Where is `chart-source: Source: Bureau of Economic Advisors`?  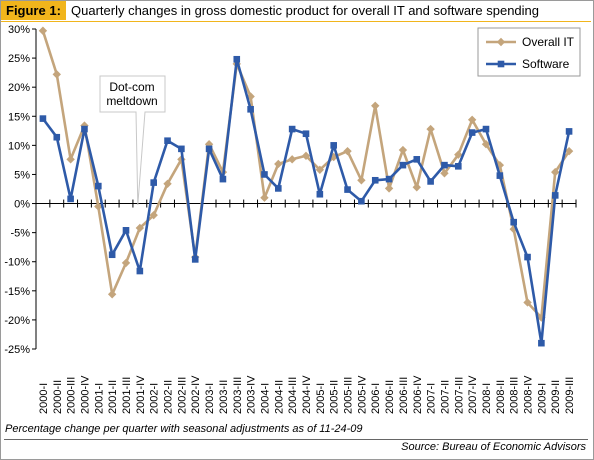 chart-source: Source: Bureau of Economic Advisors is located at coordinates (493, 447).